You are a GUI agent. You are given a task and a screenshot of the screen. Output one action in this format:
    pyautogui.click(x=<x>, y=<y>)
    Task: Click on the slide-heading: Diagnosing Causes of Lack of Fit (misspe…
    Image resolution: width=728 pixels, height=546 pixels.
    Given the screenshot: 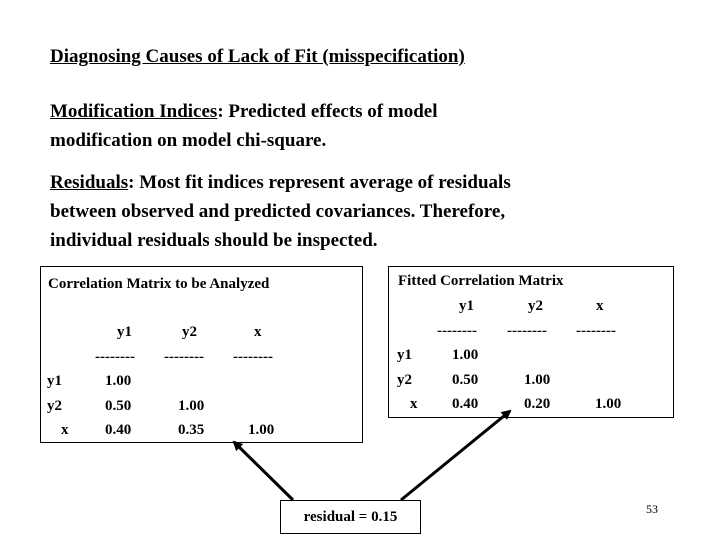 What is the action you would take?
    pyautogui.click(x=257, y=56)
    